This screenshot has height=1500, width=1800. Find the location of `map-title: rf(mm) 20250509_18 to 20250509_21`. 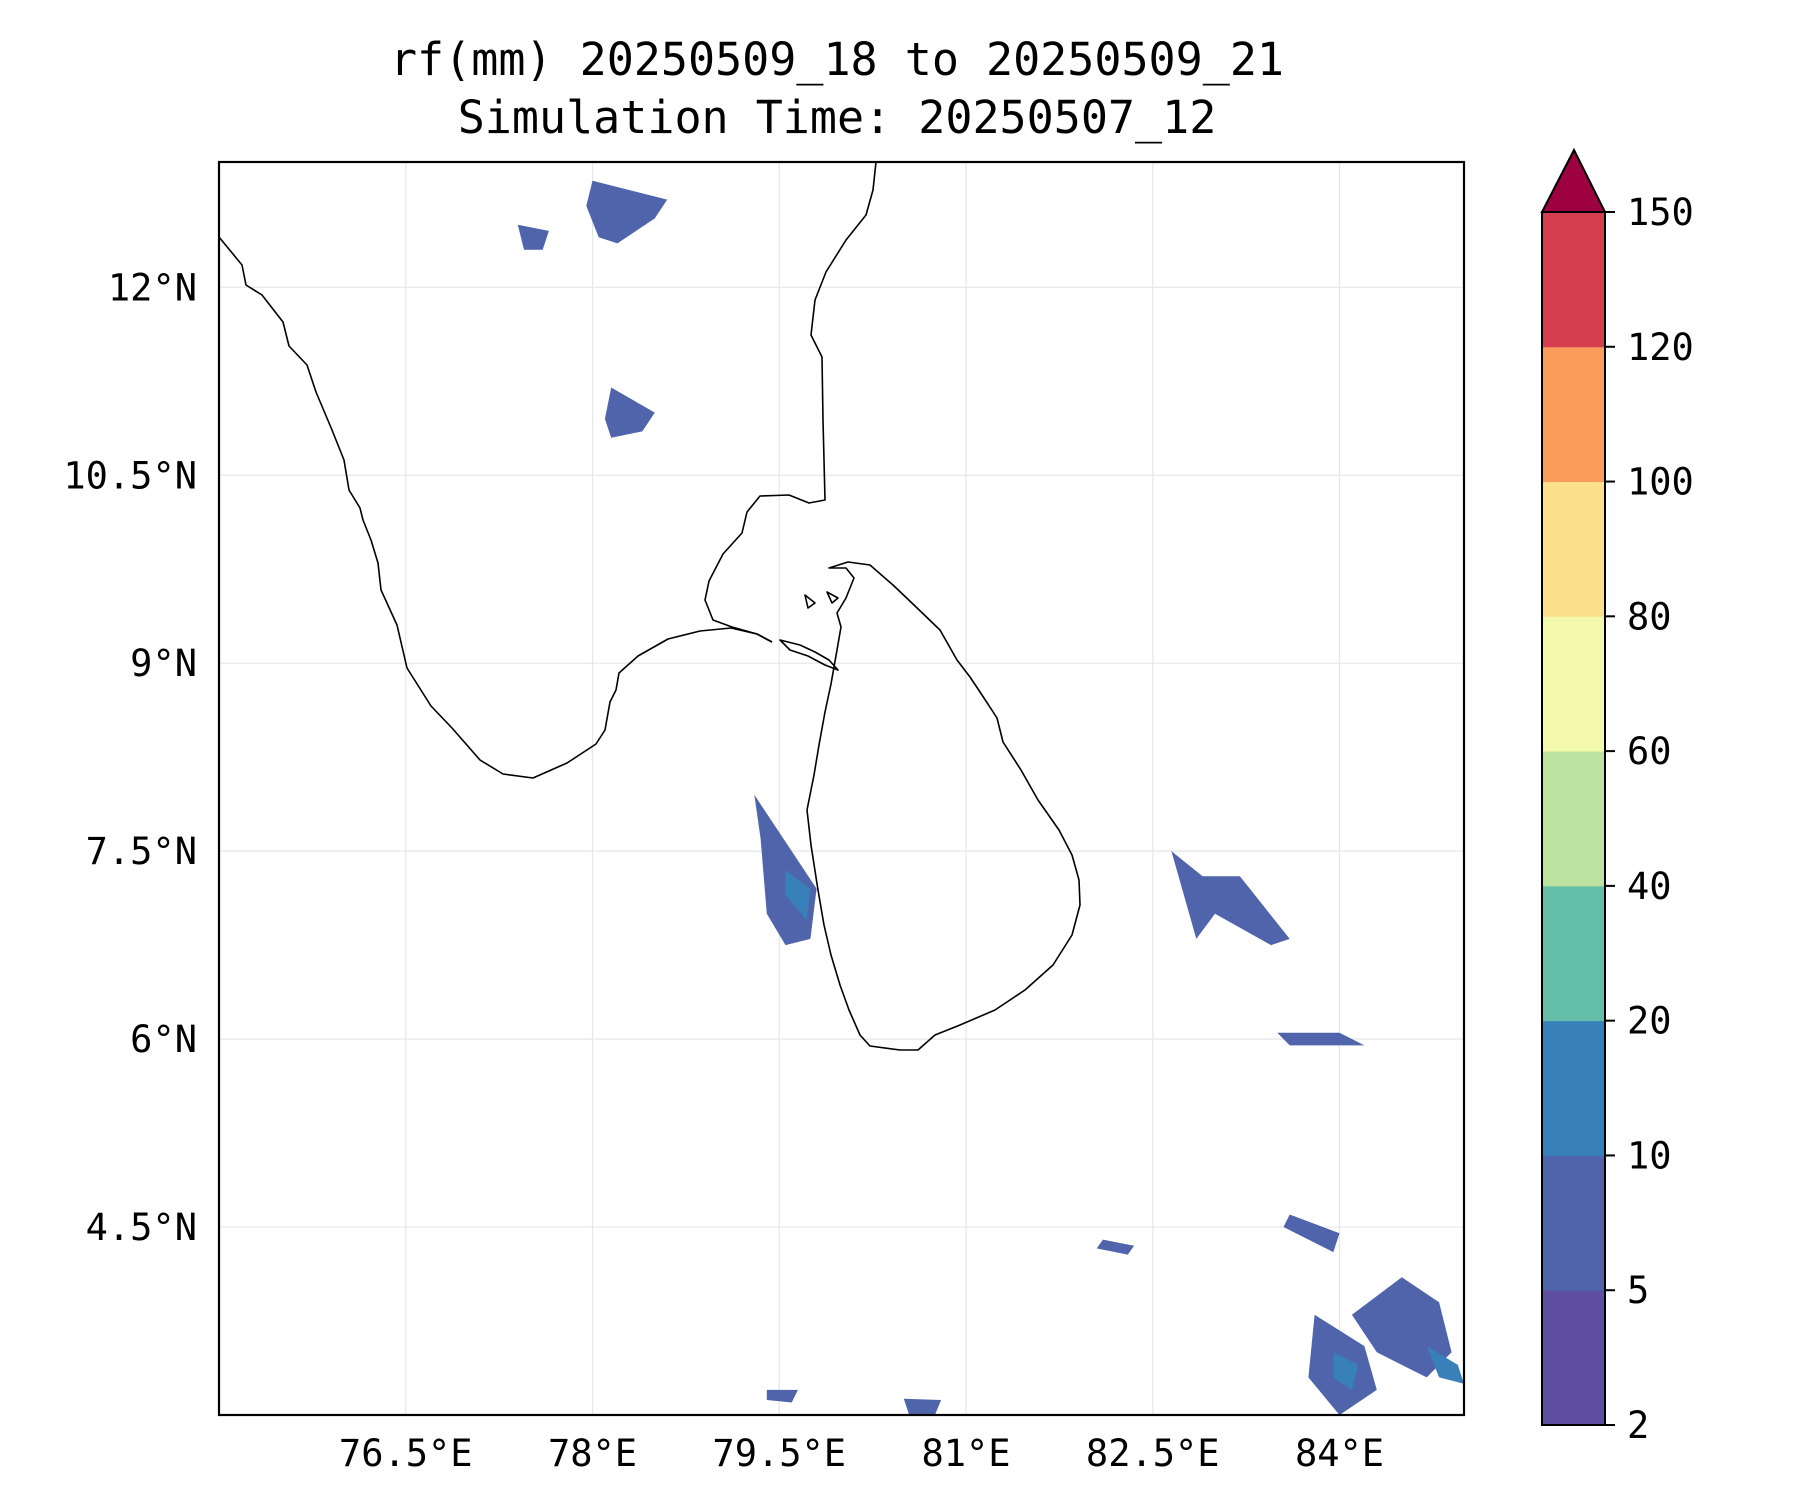

map-title: rf(mm) 20250509_18 to 20250509_21 is located at coordinates (837, 59).